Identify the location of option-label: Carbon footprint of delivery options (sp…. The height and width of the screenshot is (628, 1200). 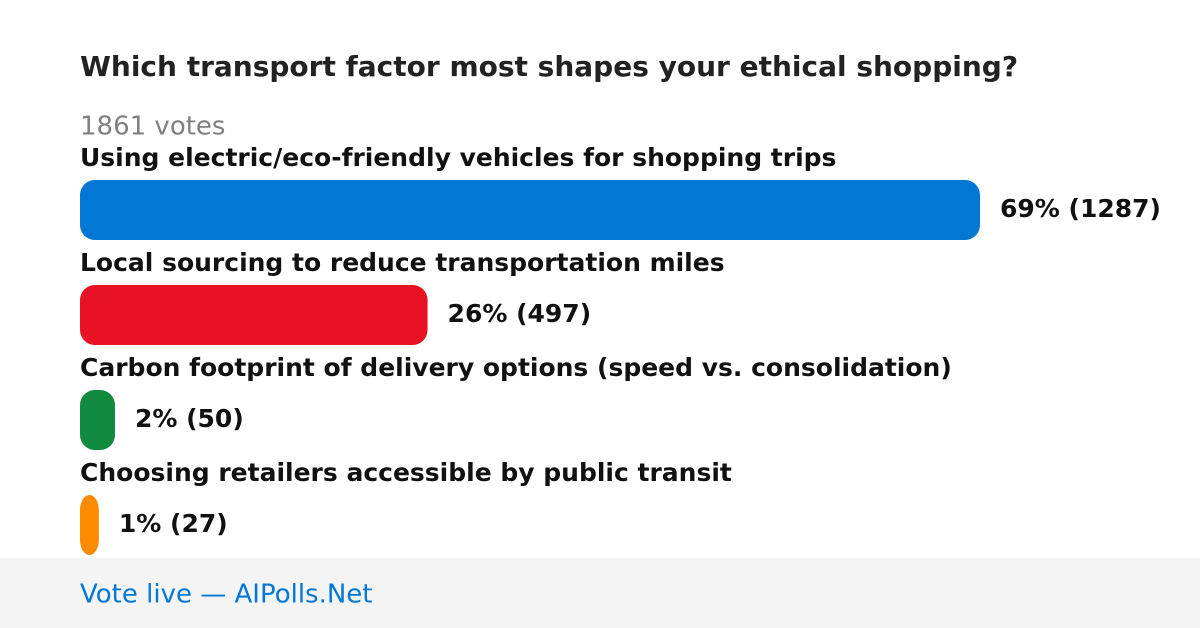
(516, 367).